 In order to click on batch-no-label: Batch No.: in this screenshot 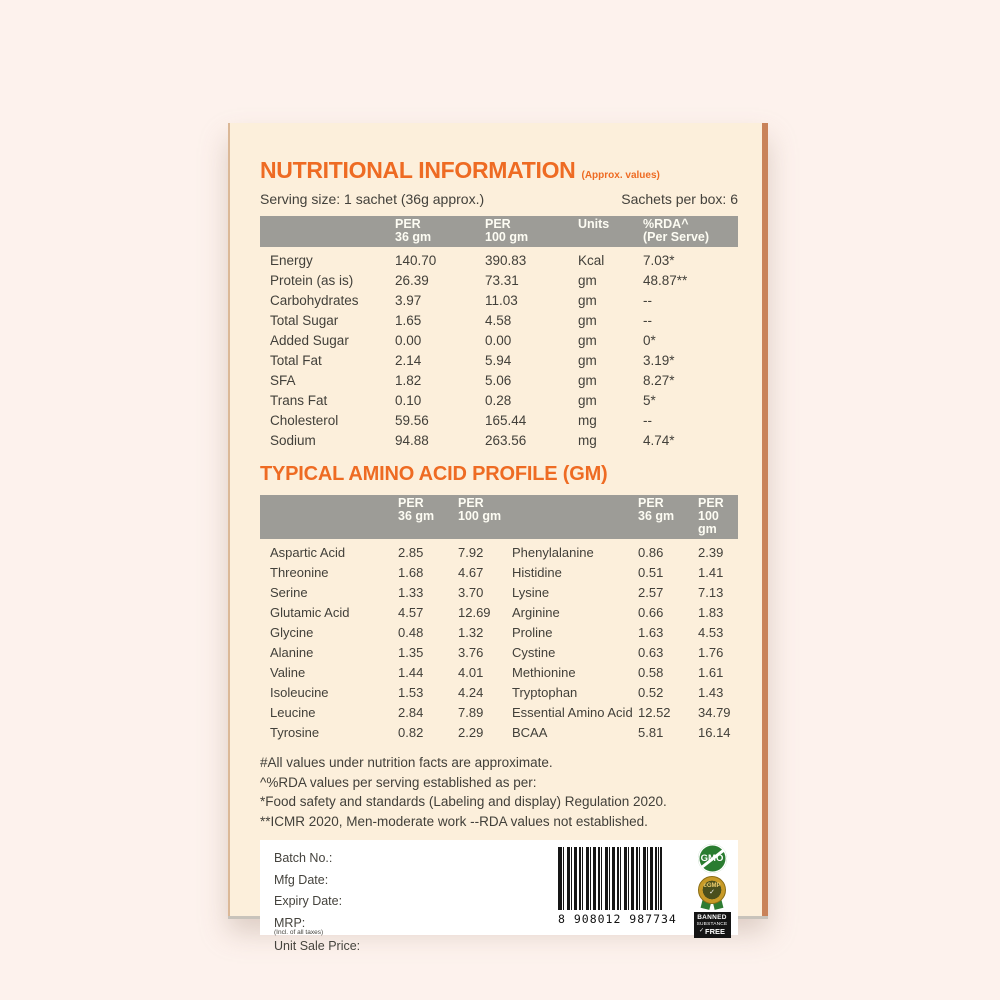, I will do `click(303, 858)`.